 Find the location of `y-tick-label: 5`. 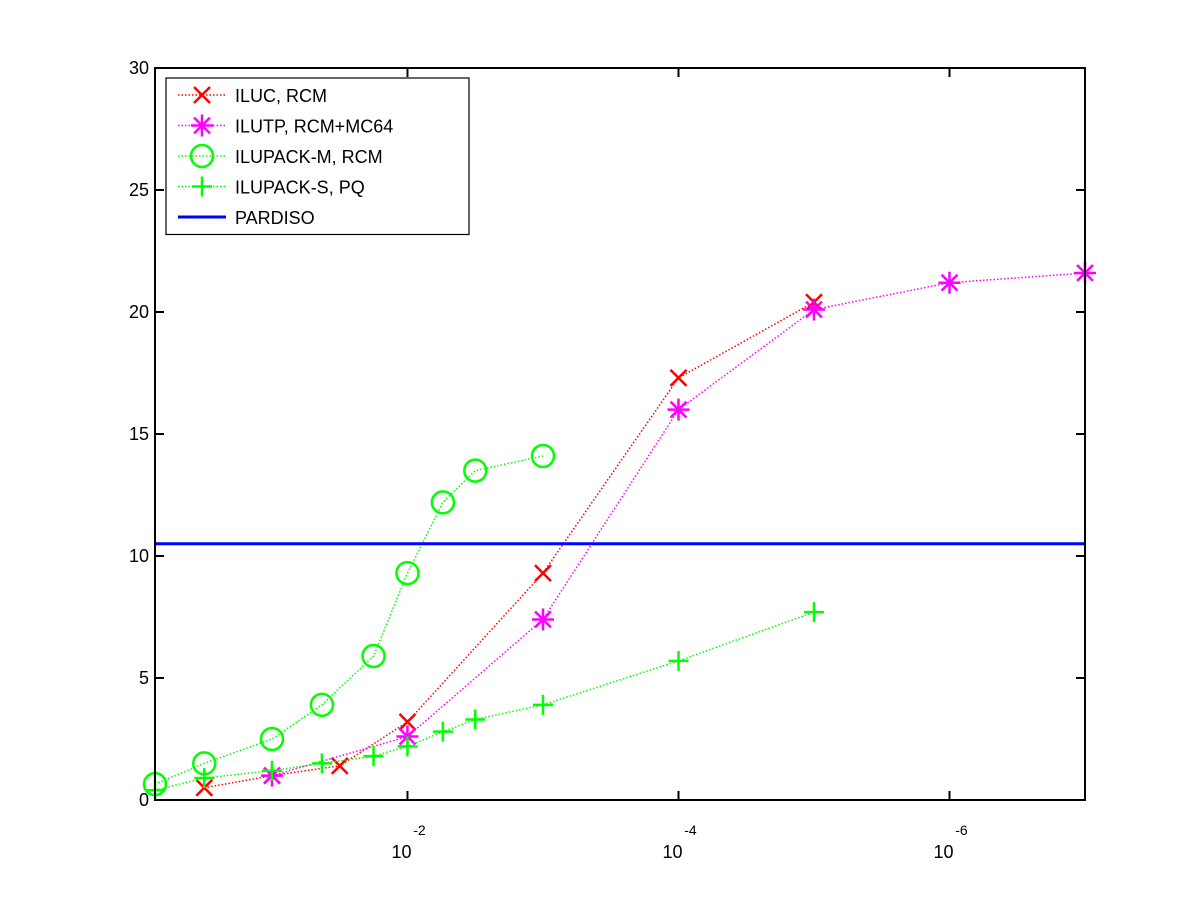

y-tick-label: 5 is located at coordinates (144, 678).